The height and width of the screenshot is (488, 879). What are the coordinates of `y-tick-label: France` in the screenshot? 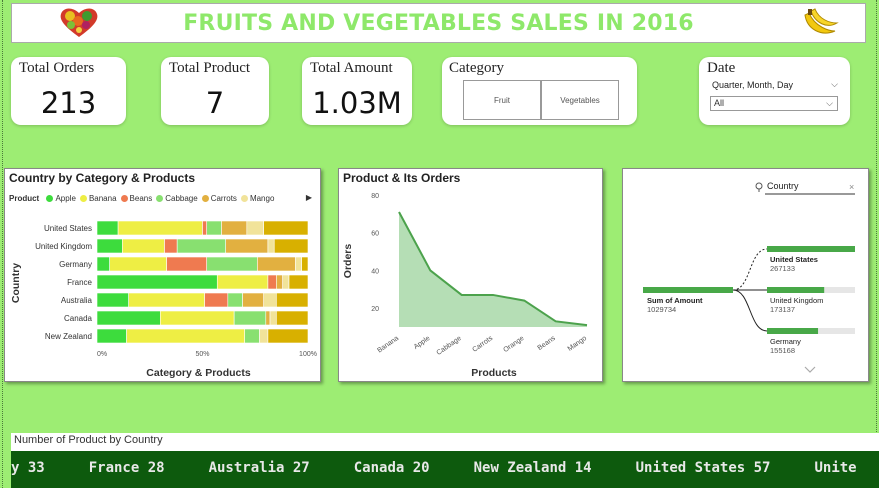 It's located at (79, 282).